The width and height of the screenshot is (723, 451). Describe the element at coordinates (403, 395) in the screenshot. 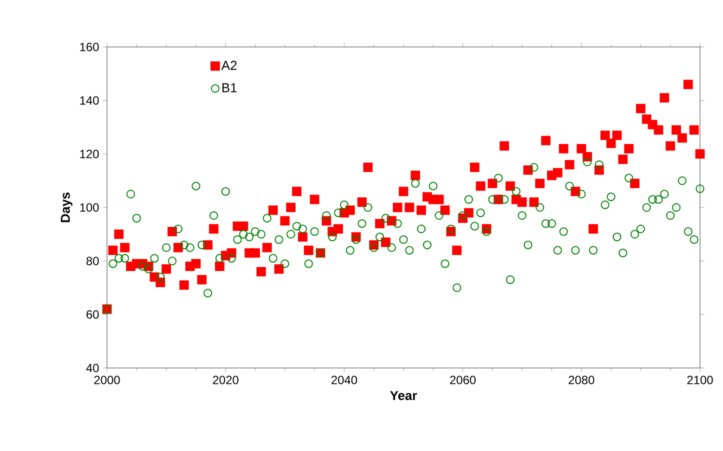

I see `x-axis-title: Year` at that location.